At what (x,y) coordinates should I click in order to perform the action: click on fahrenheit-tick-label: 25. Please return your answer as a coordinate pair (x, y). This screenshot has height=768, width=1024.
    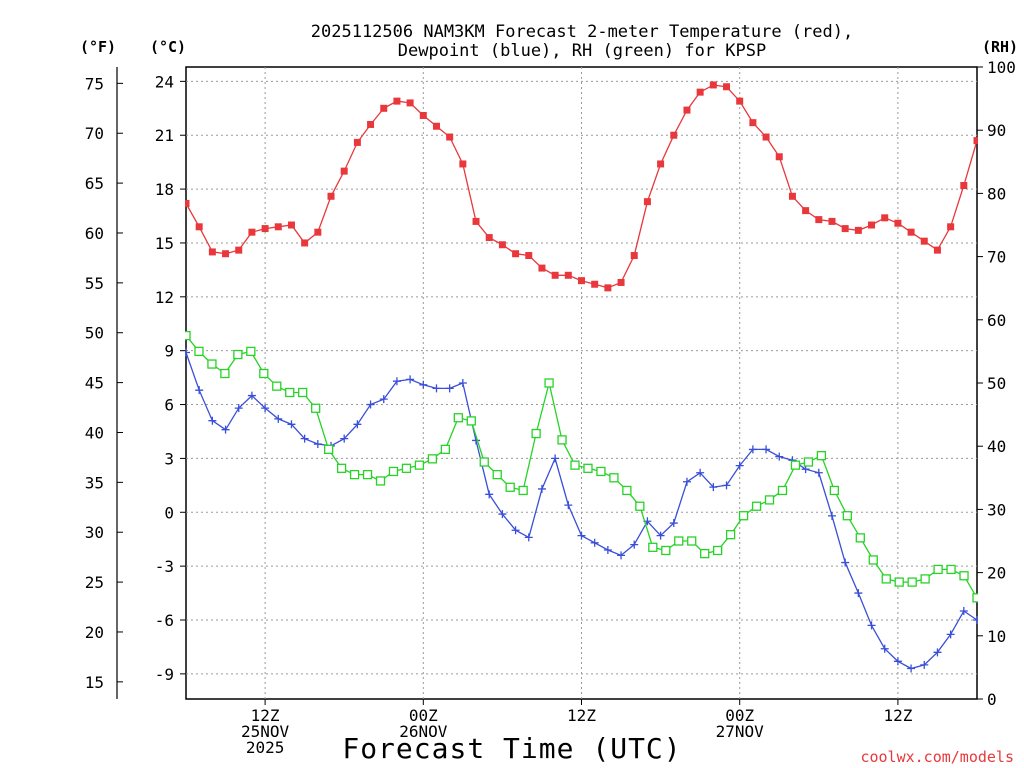
    Looking at the image, I should click on (94, 582).